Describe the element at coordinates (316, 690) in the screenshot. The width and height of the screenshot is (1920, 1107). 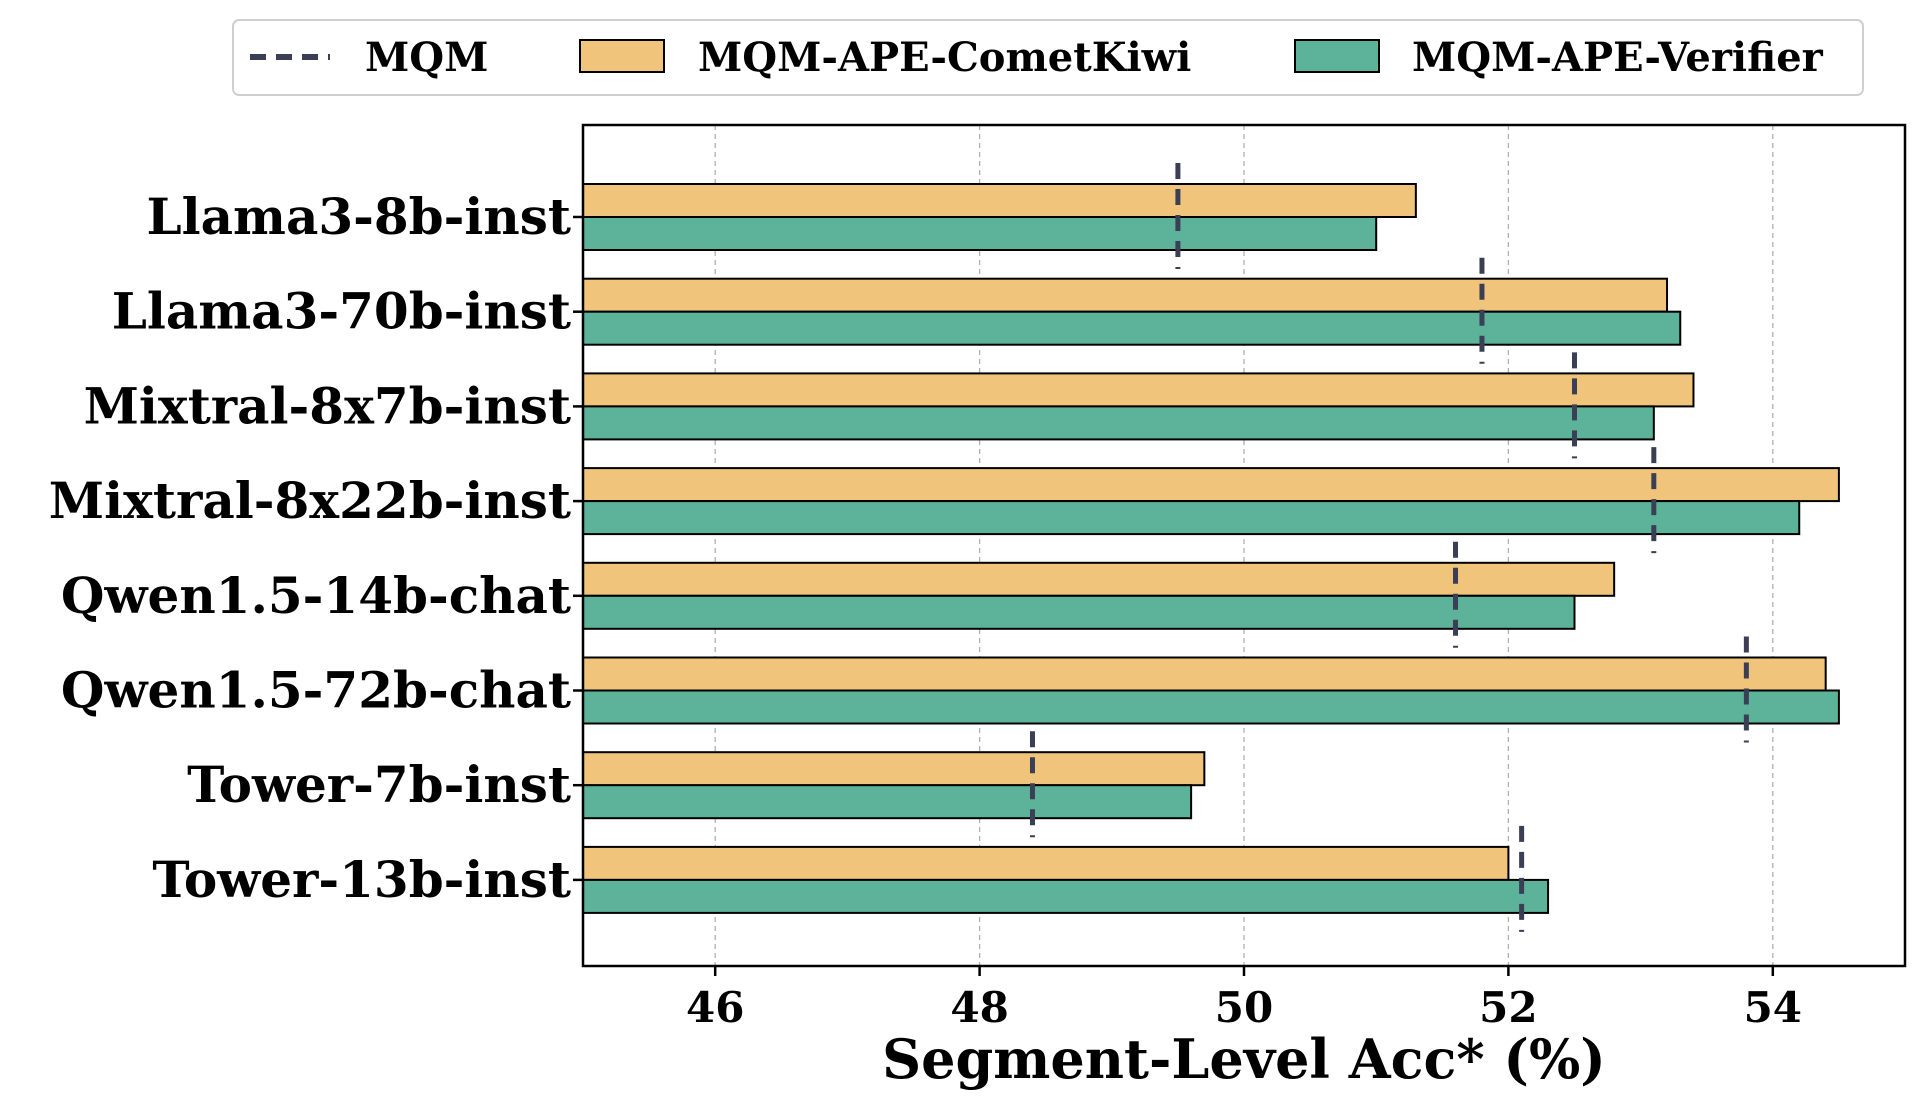
I see `category-label: Qwen1.5-72b-chat` at that location.